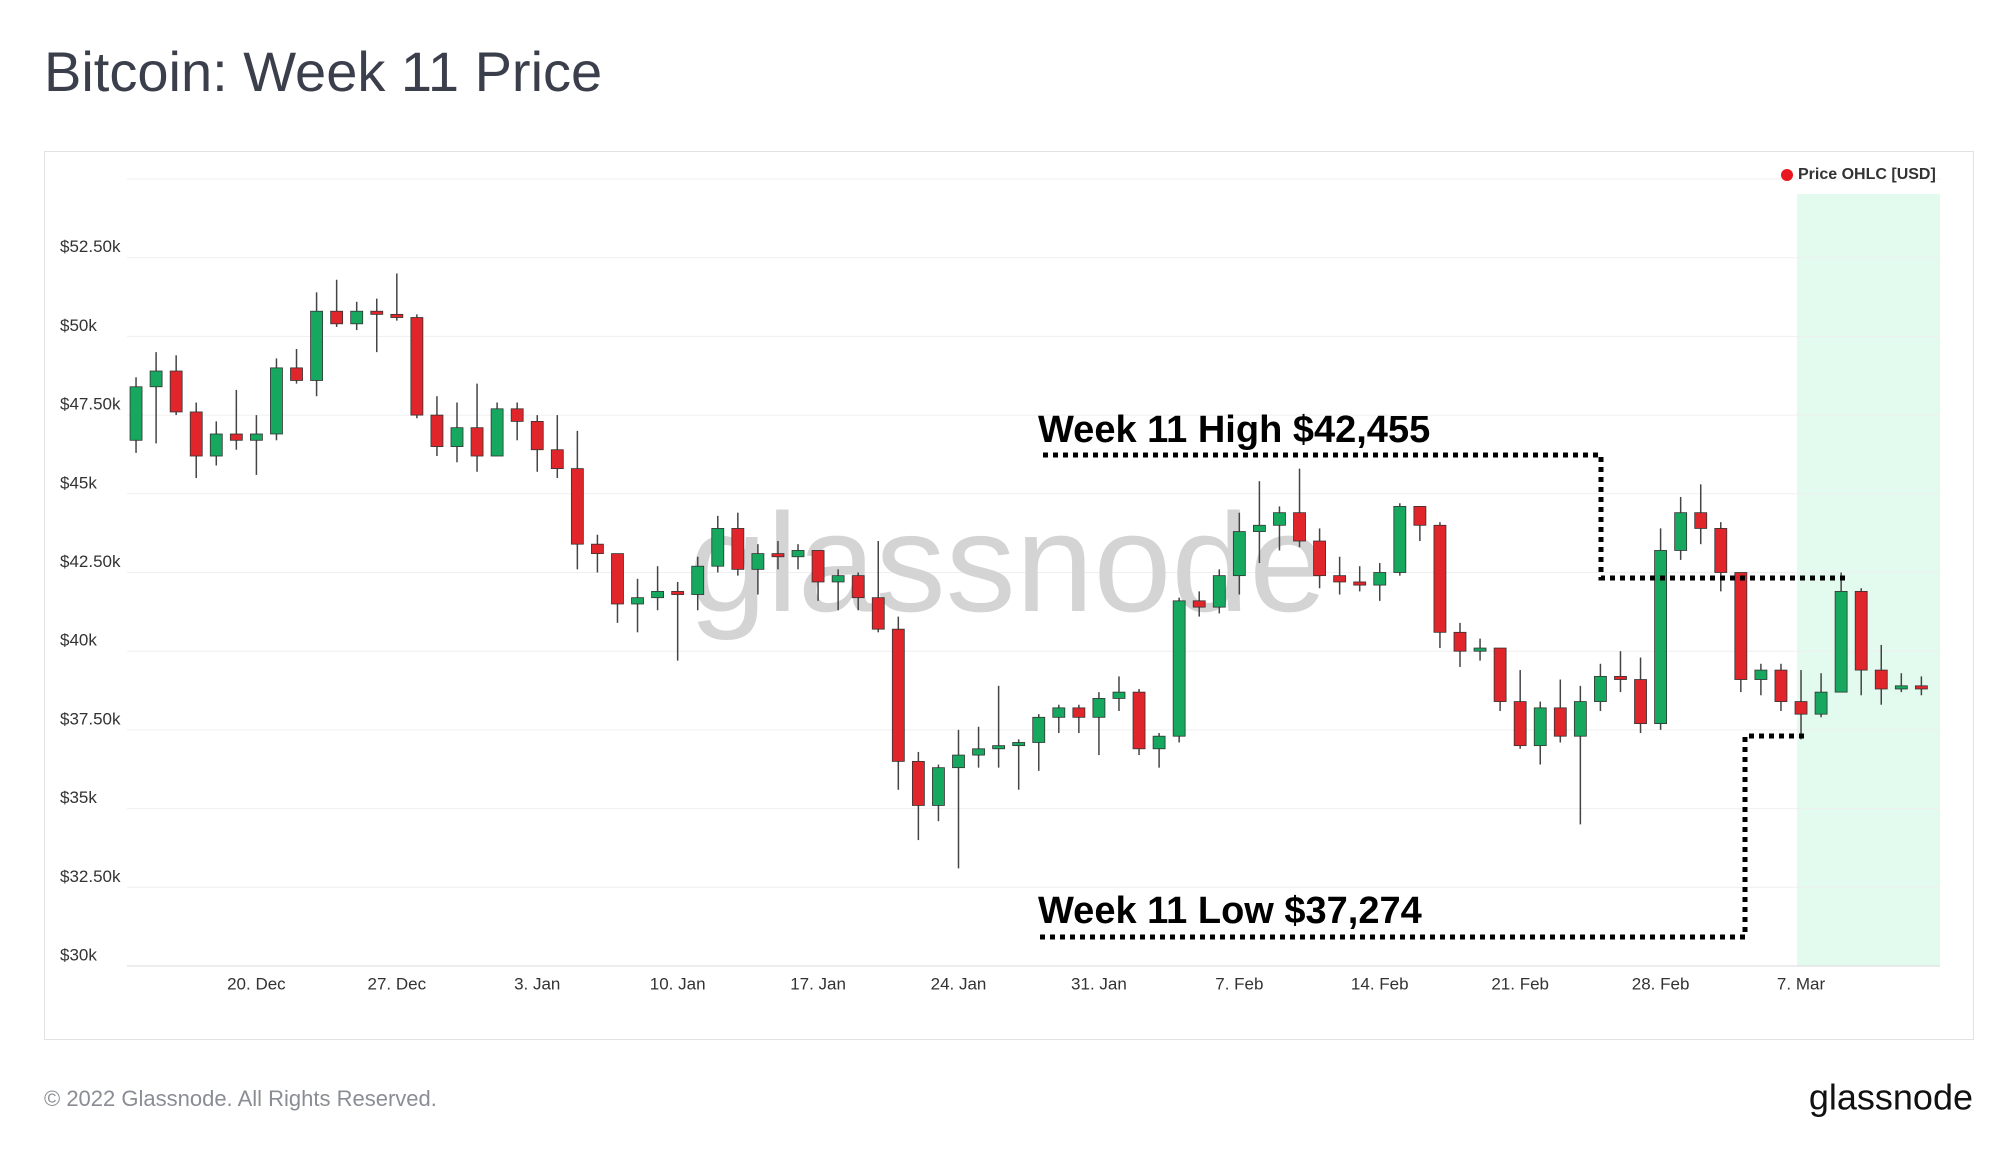  I want to click on annotation-high: Week 11 High $42,455, so click(1234, 430).